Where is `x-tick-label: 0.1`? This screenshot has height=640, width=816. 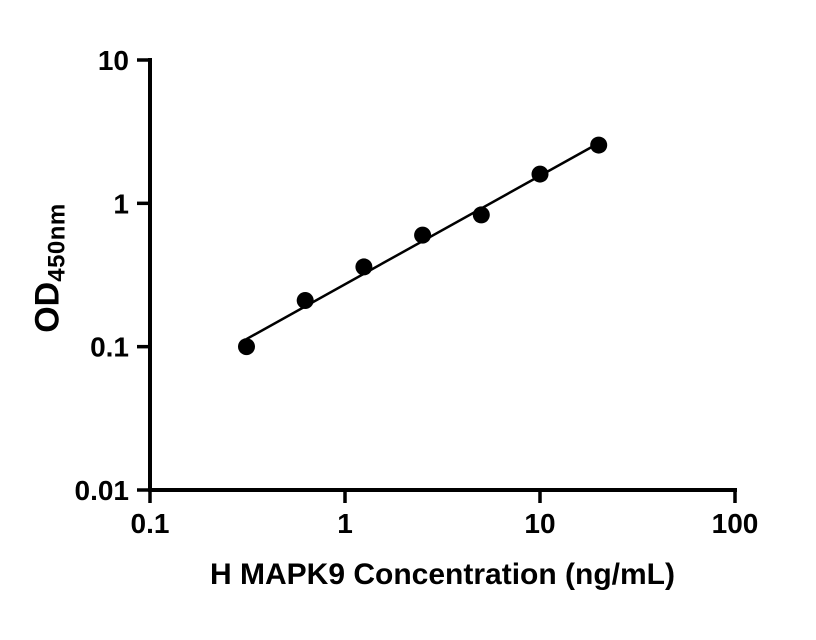 x-tick-label: 0.1 is located at coordinates (150, 523).